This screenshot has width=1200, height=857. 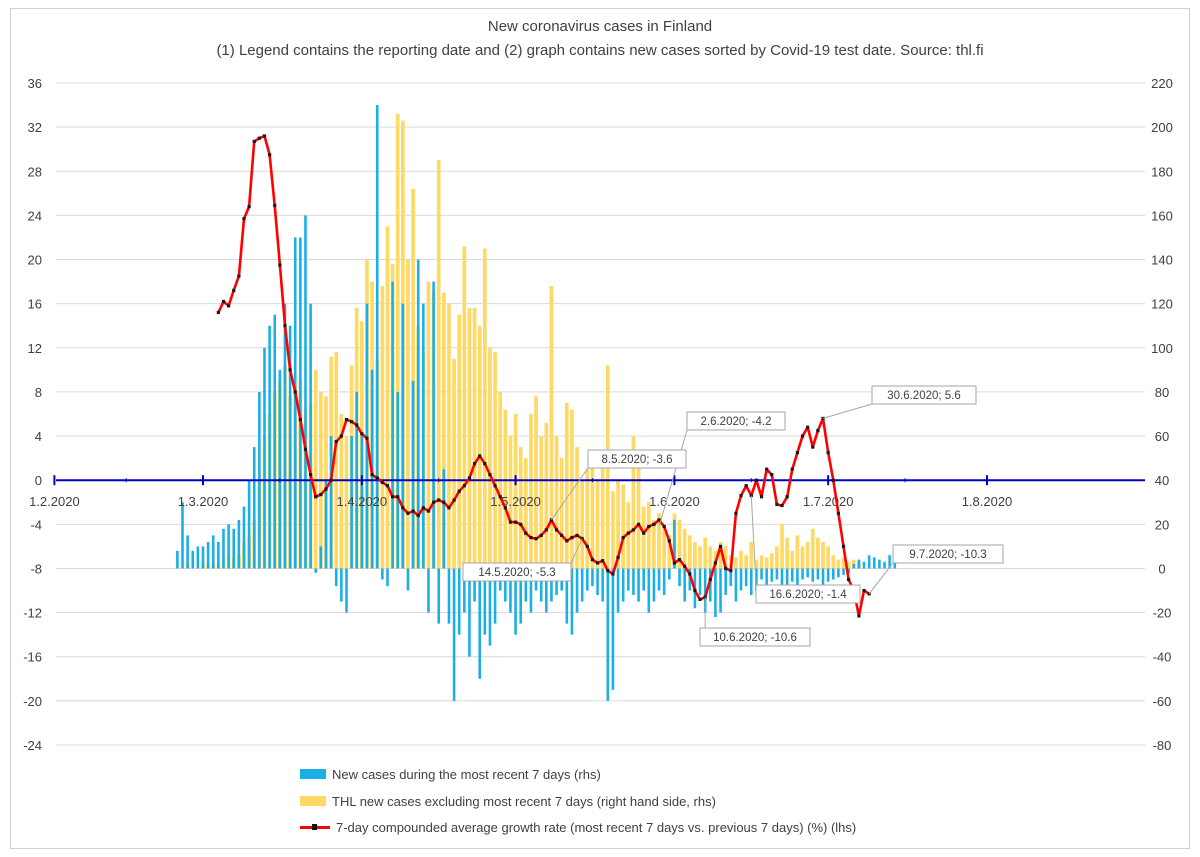 I want to click on left-axis-tick-label: -12, so click(x=32, y=613).